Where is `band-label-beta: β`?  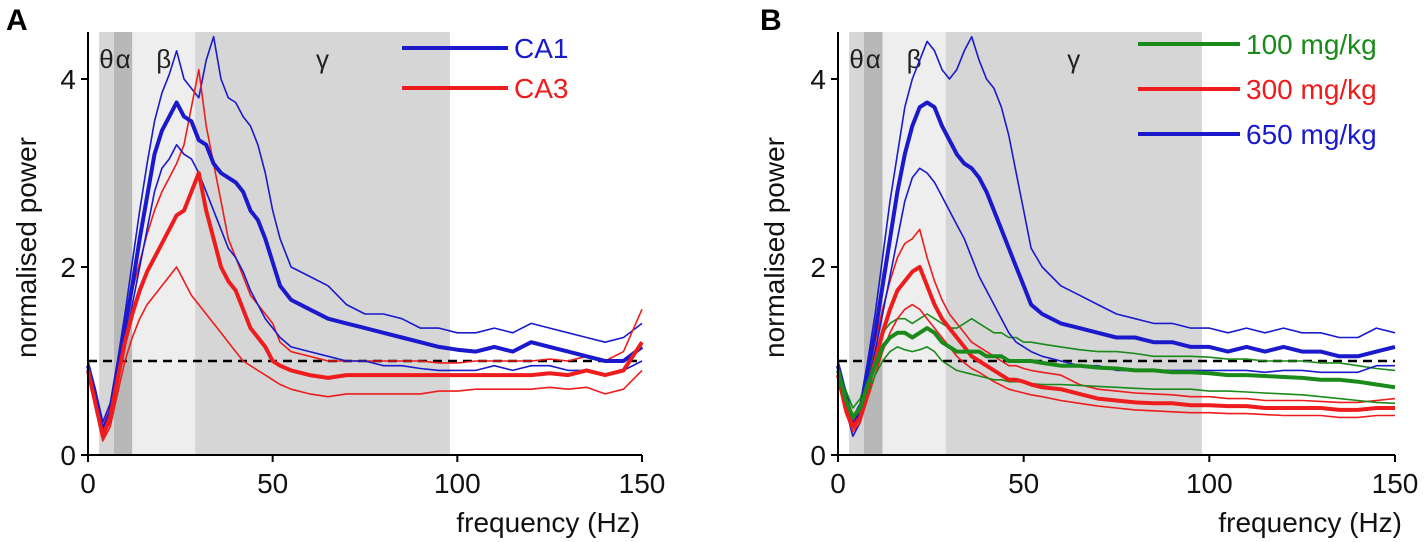 band-label-beta: β is located at coordinates (163, 59).